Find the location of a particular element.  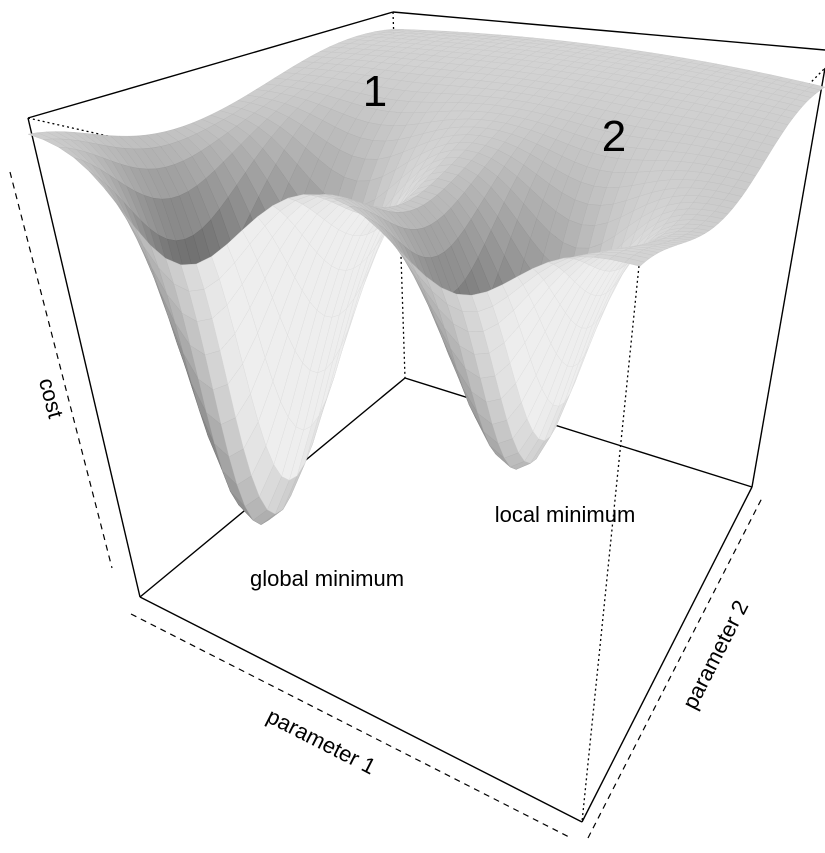

parameter-2-axis-line is located at coordinates (675, 668).